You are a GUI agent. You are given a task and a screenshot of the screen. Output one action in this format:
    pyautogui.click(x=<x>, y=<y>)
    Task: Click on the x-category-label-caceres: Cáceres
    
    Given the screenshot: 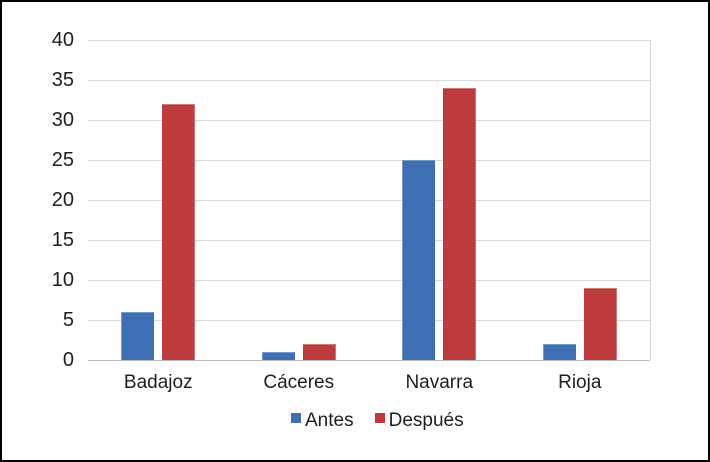 What is the action you would take?
    pyautogui.click(x=299, y=382)
    